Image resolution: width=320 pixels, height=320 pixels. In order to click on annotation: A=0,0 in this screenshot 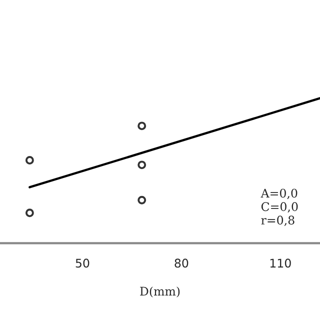, I will do `click(279, 194)`.